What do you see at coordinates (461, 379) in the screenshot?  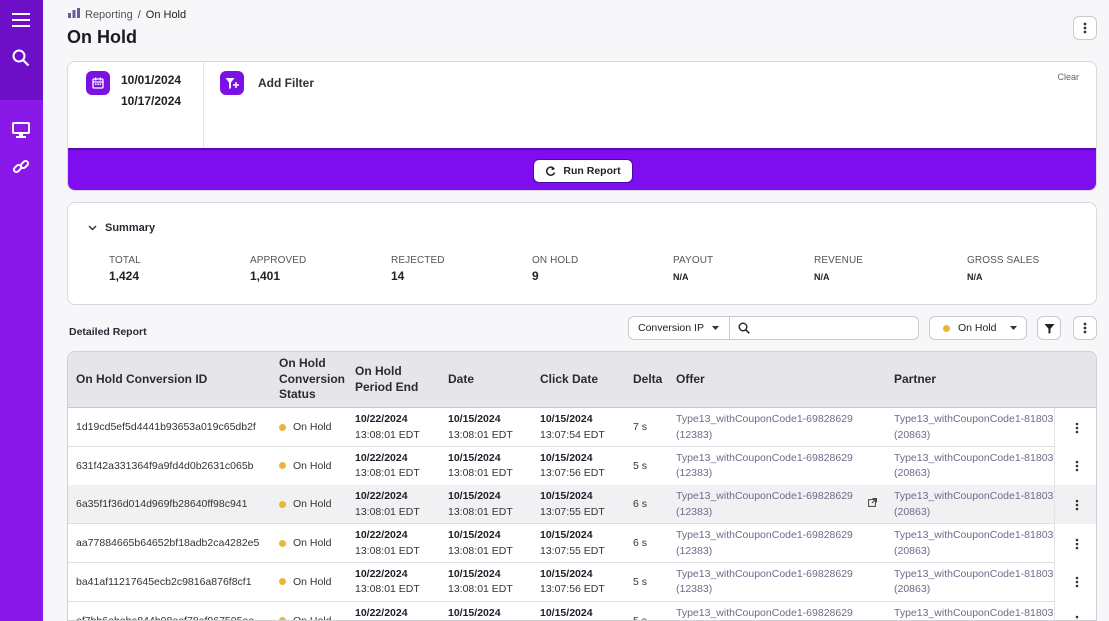 I see `header-date: Date` at bounding box center [461, 379].